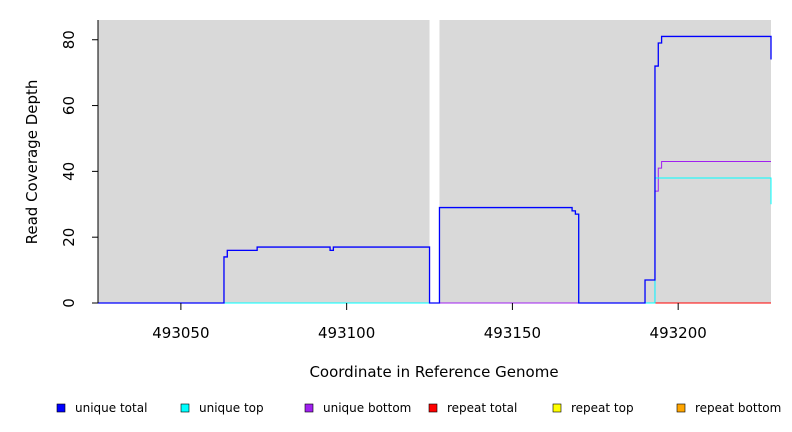 This screenshot has width=792, height=432. I want to click on y-tick-label-0: 0, so click(69, 303).